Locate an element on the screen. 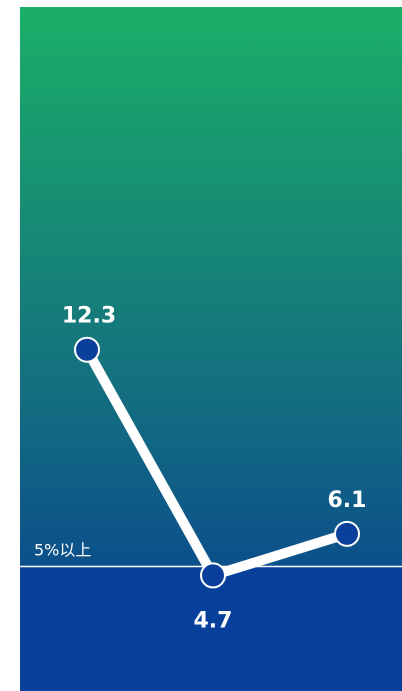 This screenshot has height=691, width=402. data-label: 6.1 is located at coordinates (347, 500).